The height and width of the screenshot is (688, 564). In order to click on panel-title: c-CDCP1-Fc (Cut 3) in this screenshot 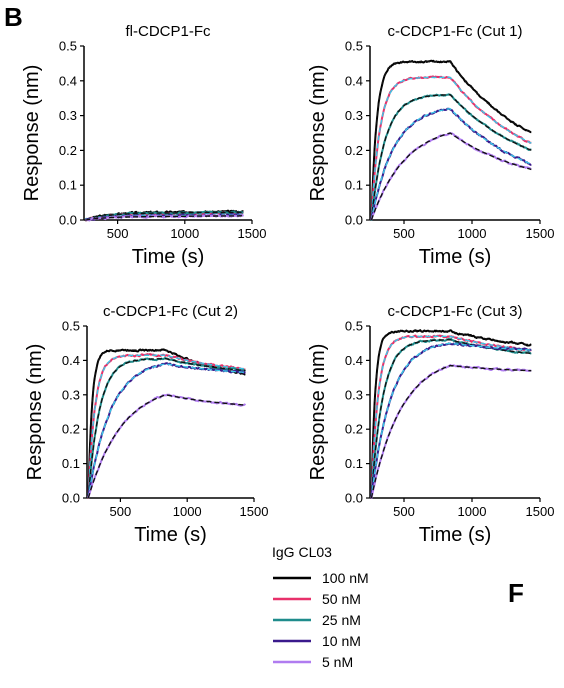, I will do `click(454, 311)`.